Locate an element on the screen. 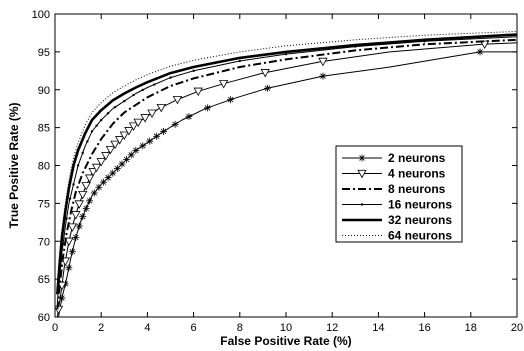 This screenshot has height=351, width=524. y-tick-label: 80 is located at coordinates (44, 167).